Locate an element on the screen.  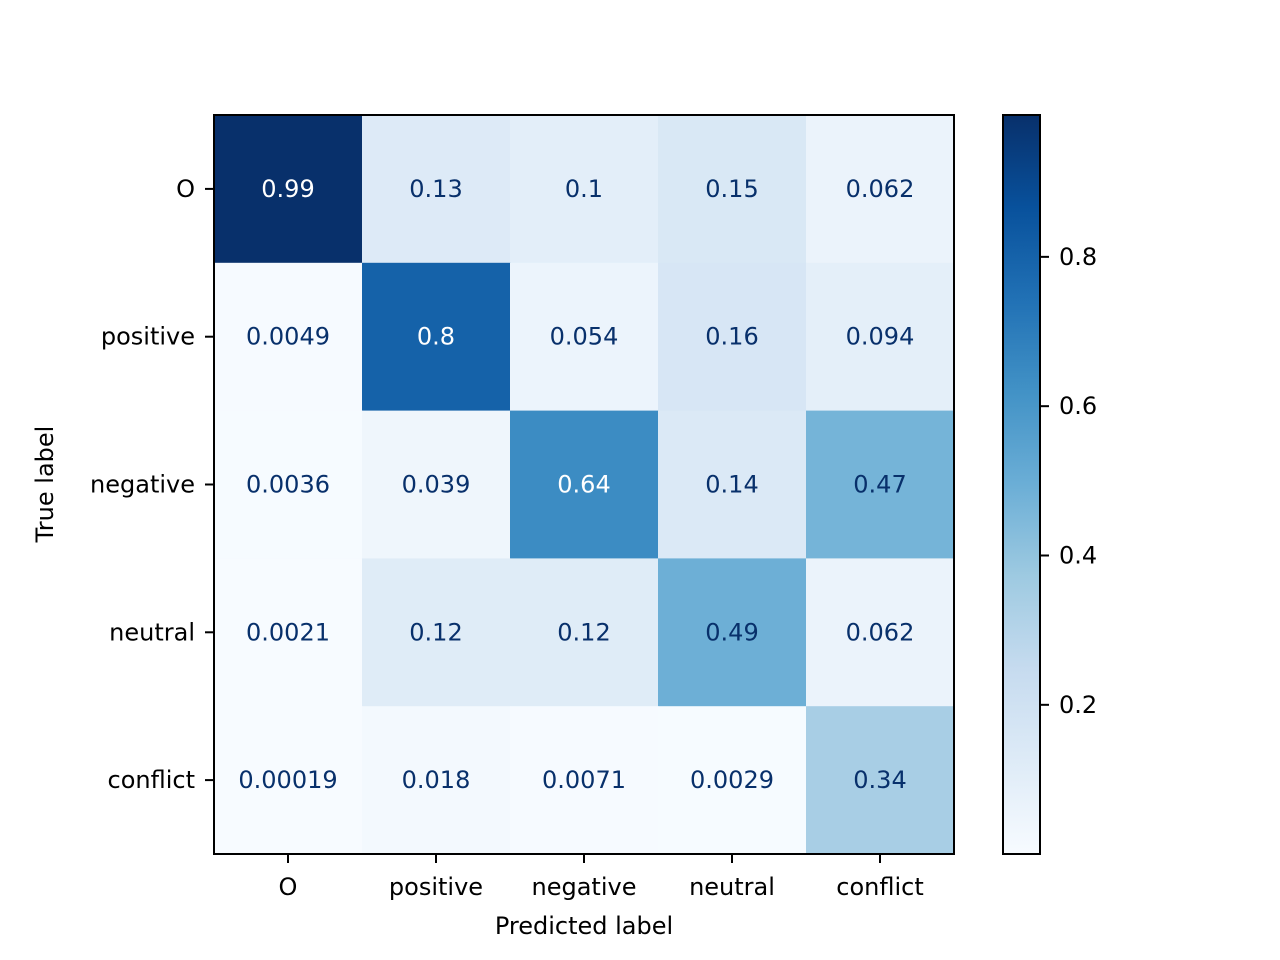
x-tick-label: neutral is located at coordinates (732, 887).